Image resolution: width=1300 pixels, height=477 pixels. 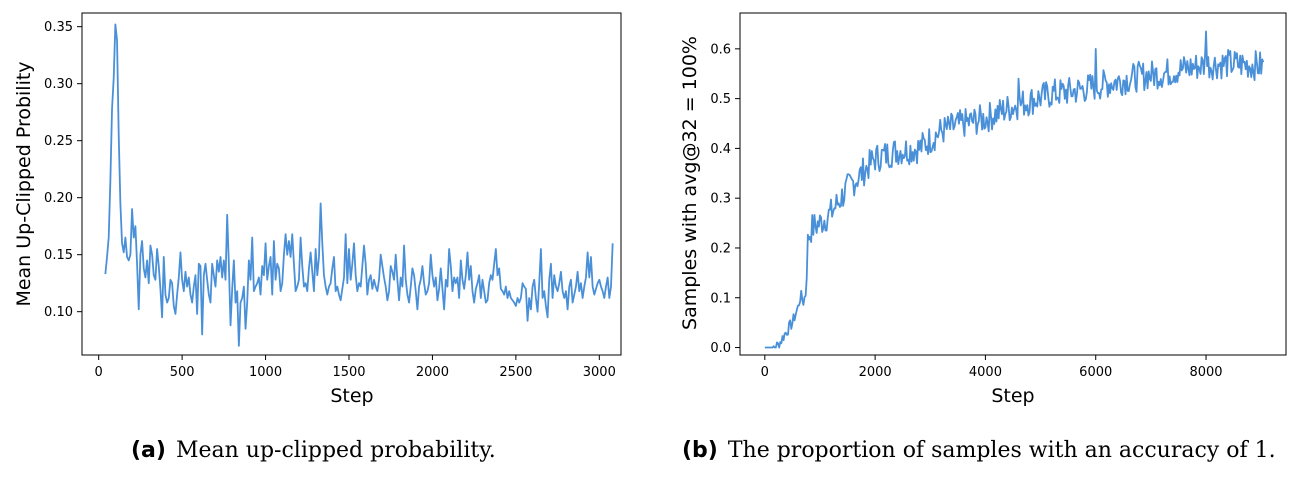 What do you see at coordinates (720, 49) in the screenshot?
I see `chart-b-ytick-label: 0.6` at bounding box center [720, 49].